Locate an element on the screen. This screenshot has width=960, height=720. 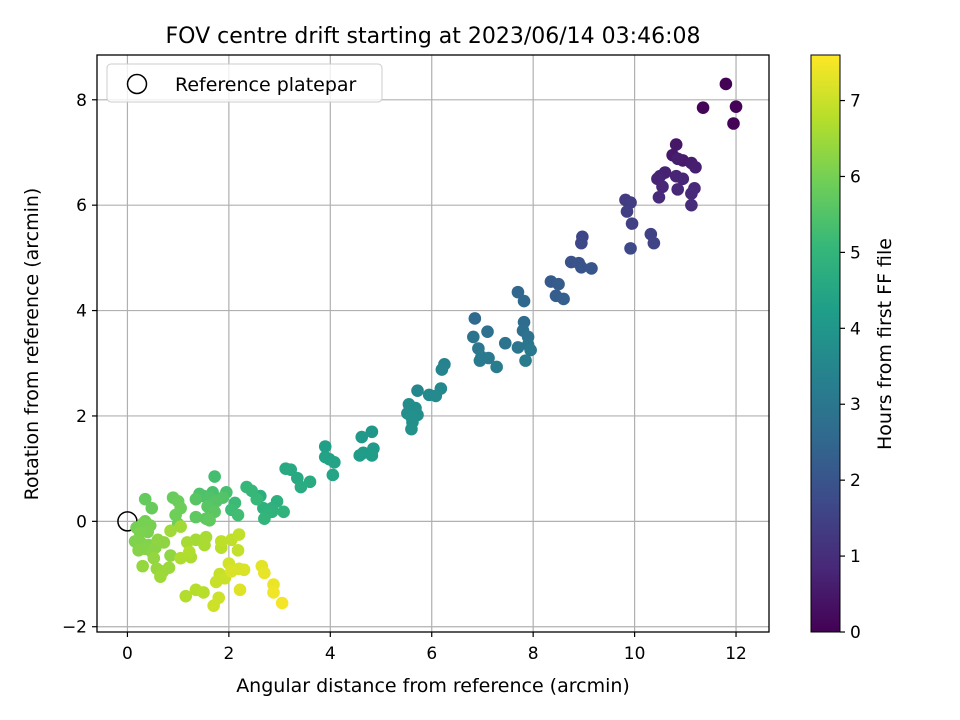
y-axis-ticks: −2 0 2 4 6 8 is located at coordinates (79, 364).